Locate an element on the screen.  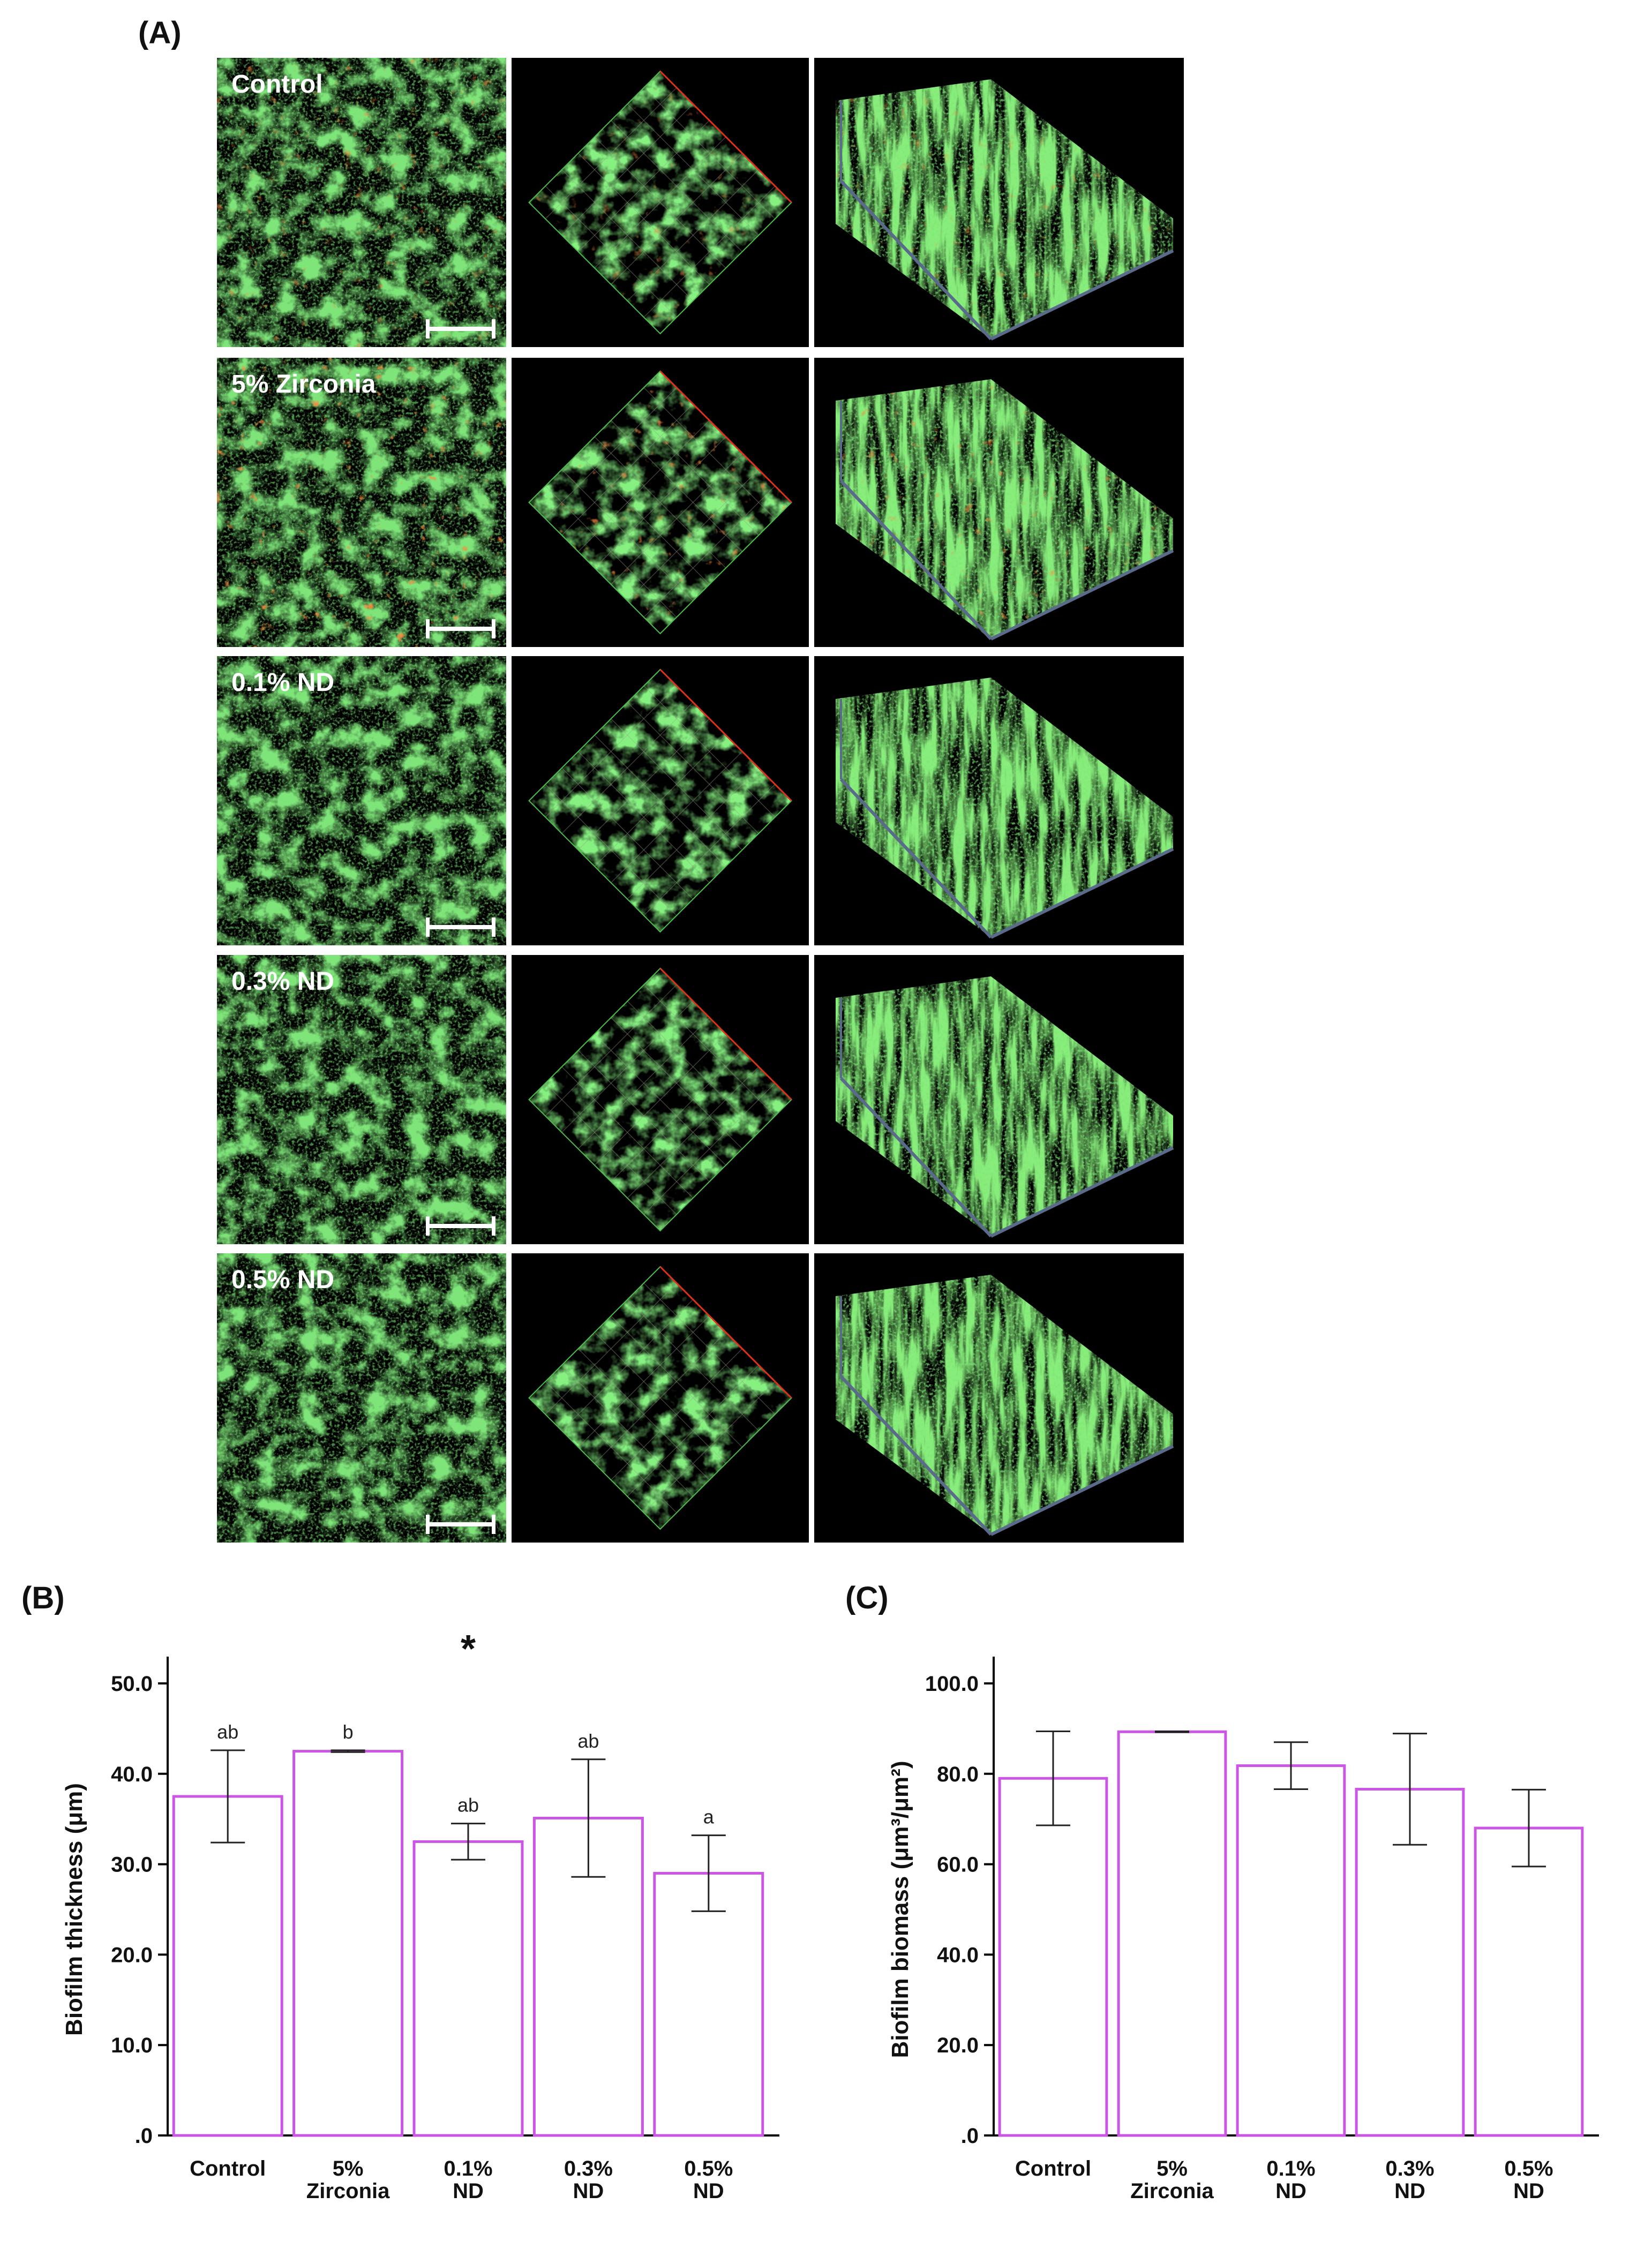
group-letter: a is located at coordinates (709, 1817).